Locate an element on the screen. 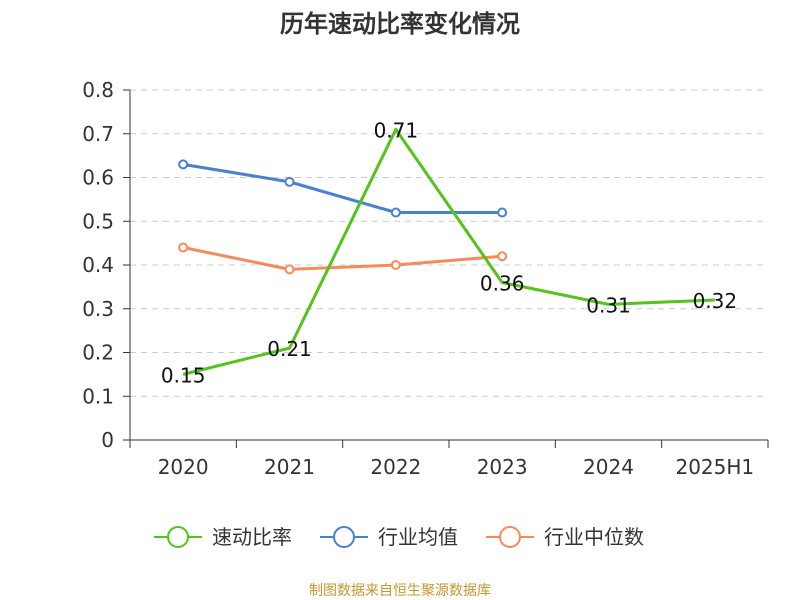  y-tick-label: 0.1 is located at coordinates (98, 396).